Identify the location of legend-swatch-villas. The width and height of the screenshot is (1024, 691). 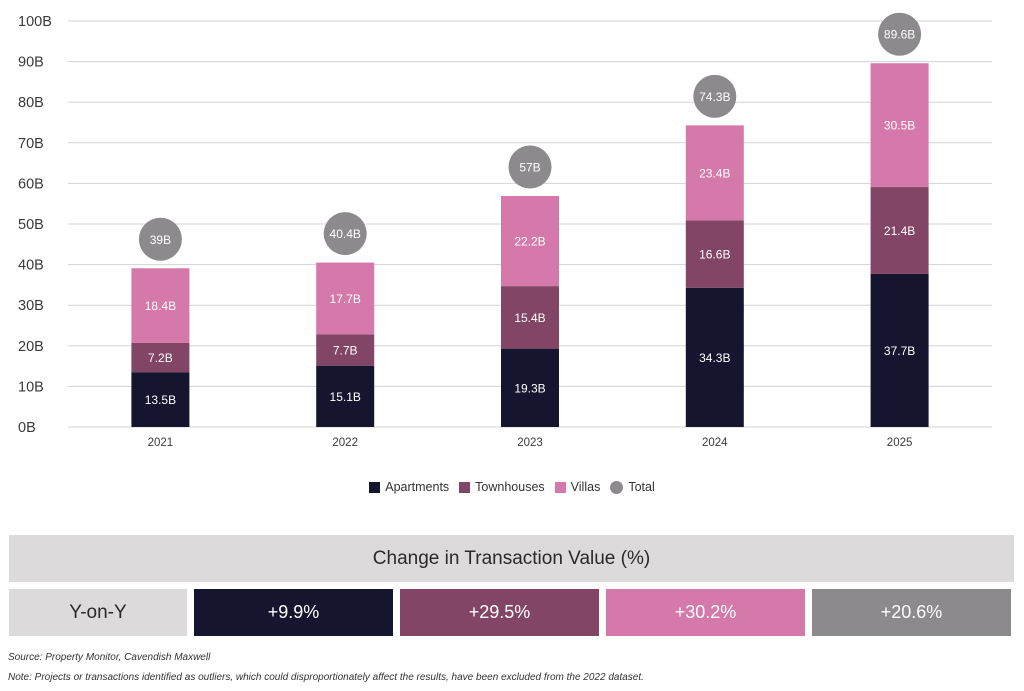
(560, 487).